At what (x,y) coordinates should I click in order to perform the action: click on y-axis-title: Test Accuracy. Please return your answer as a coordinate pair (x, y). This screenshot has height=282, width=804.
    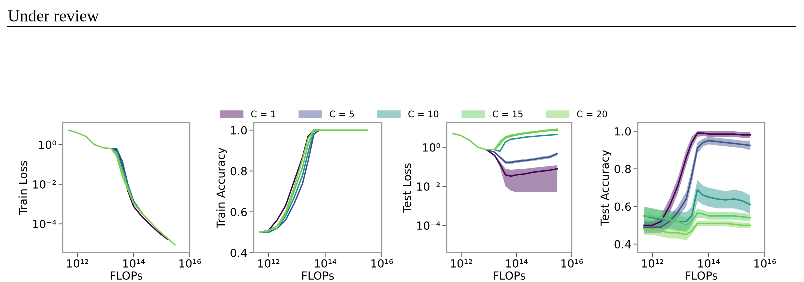
    Looking at the image, I should click on (606, 188).